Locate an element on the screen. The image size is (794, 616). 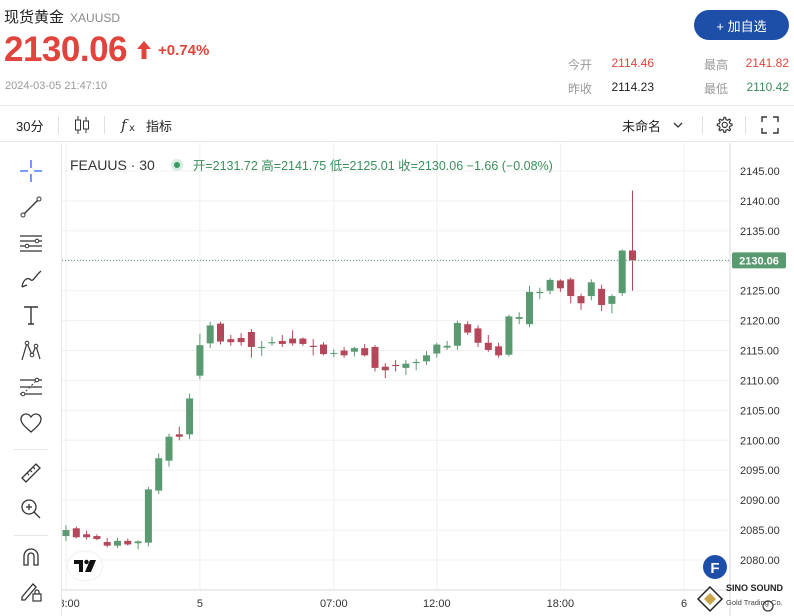
fullscreen-button is located at coordinates (770, 125).